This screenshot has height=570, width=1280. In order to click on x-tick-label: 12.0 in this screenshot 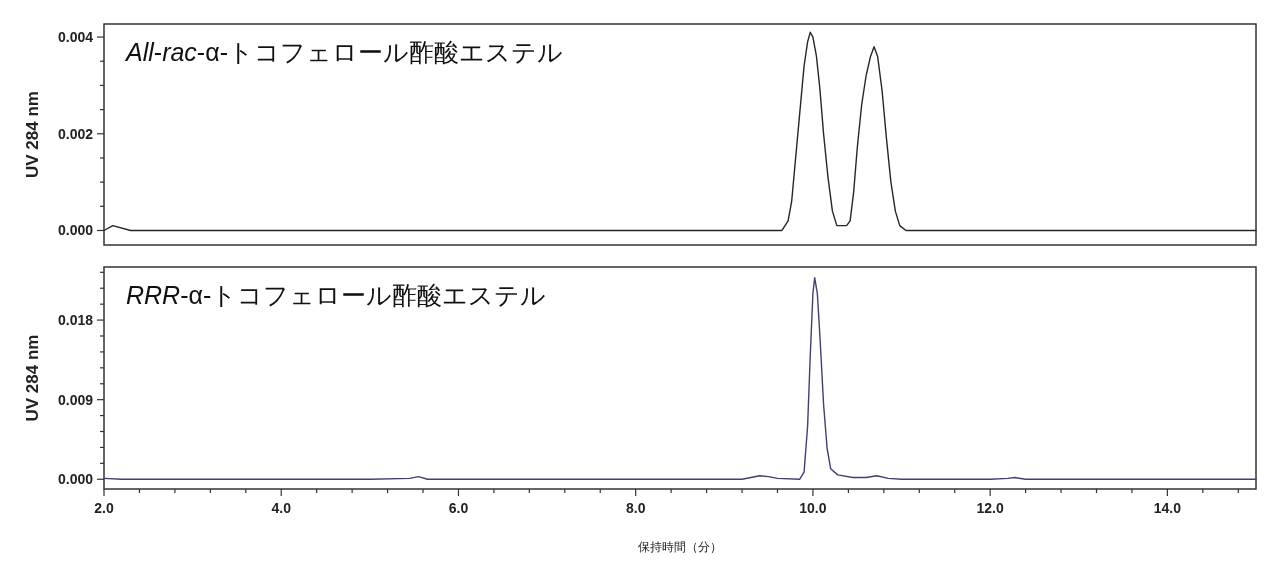, I will do `click(990, 508)`.